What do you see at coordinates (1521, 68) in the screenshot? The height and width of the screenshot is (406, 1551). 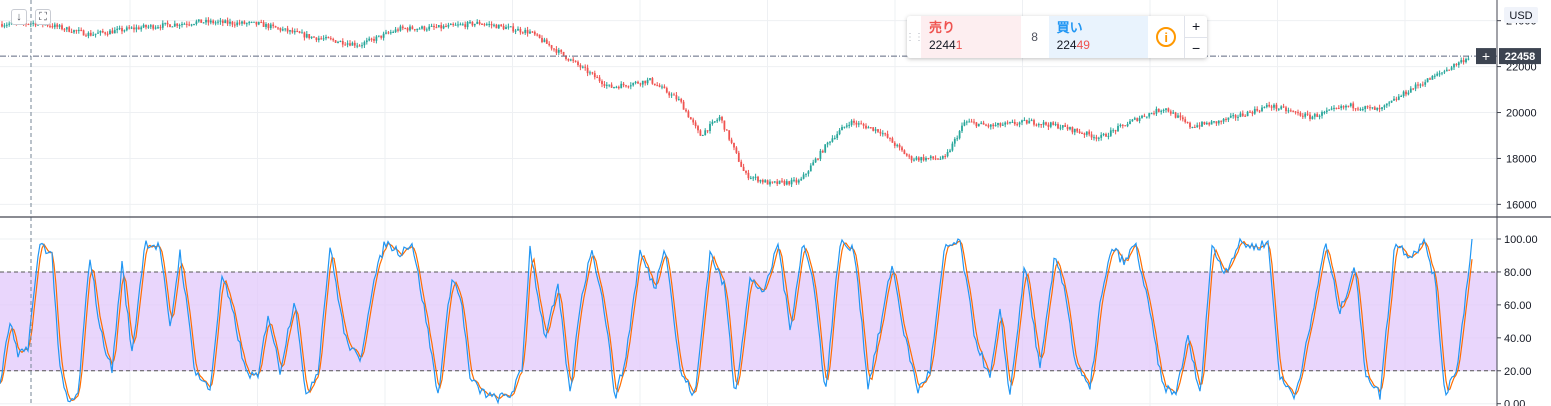 I see `price-tick-label: 22000` at bounding box center [1521, 68].